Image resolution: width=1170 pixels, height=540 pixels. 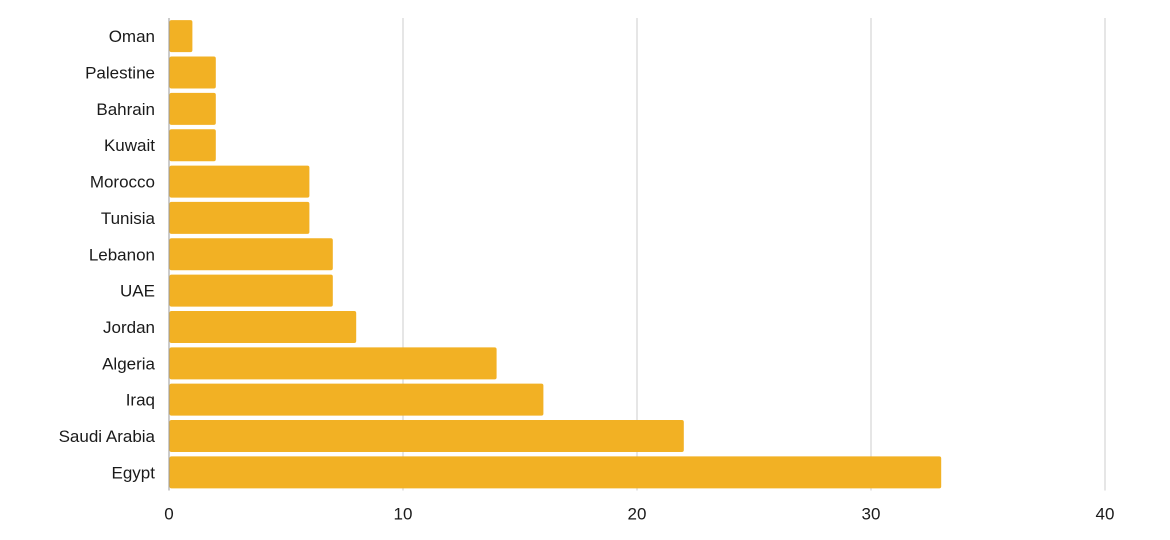 I want to click on category-label: Lebanon, so click(x=122, y=254).